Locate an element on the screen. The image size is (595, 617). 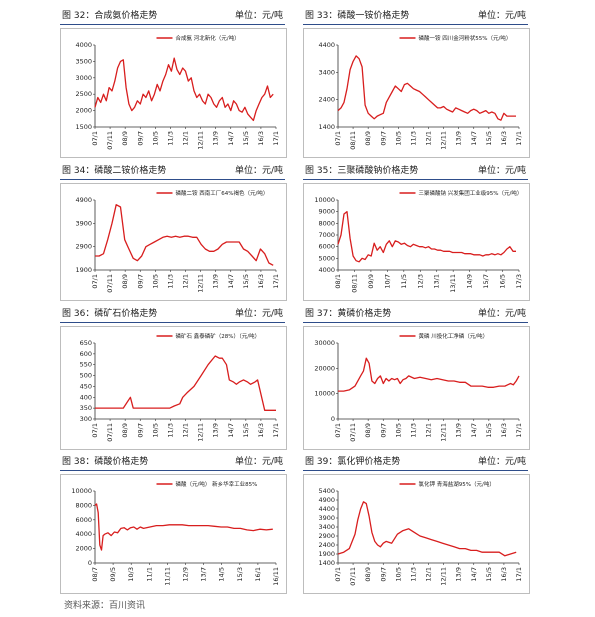
legend: 磷酸（元/吨） 新乡华幸工业85% is located at coordinates (206, 484).